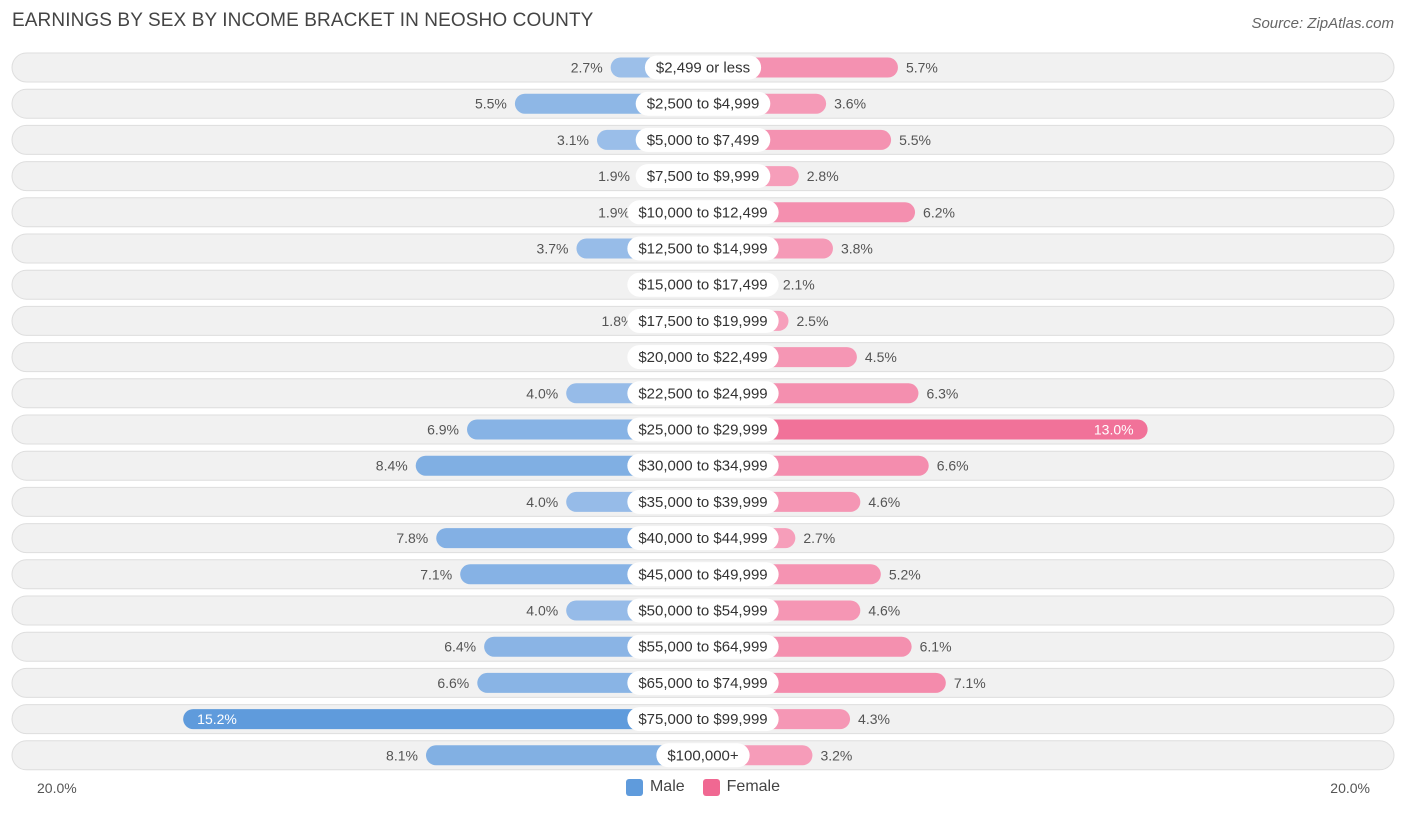 The image size is (1406, 813). I want to click on value-label-male: 5.5%, so click(491, 104).